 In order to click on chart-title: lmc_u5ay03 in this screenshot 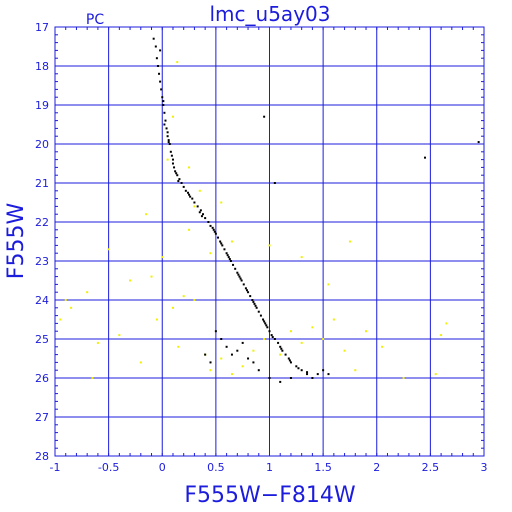, I will do `click(270, 14)`.